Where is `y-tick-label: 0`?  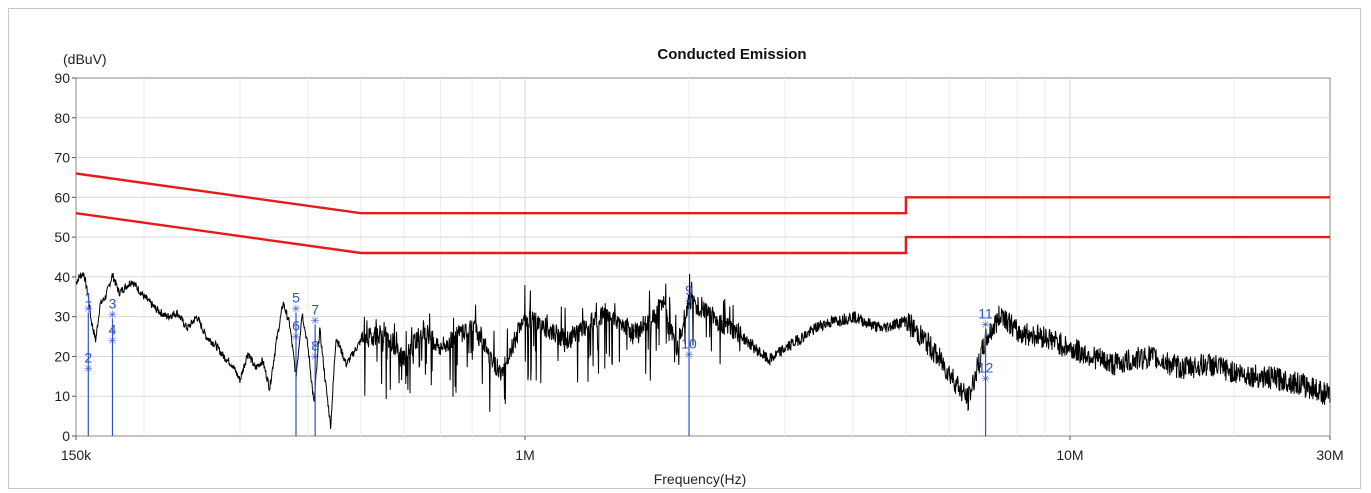
y-tick-label: 0 is located at coordinates (66, 436).